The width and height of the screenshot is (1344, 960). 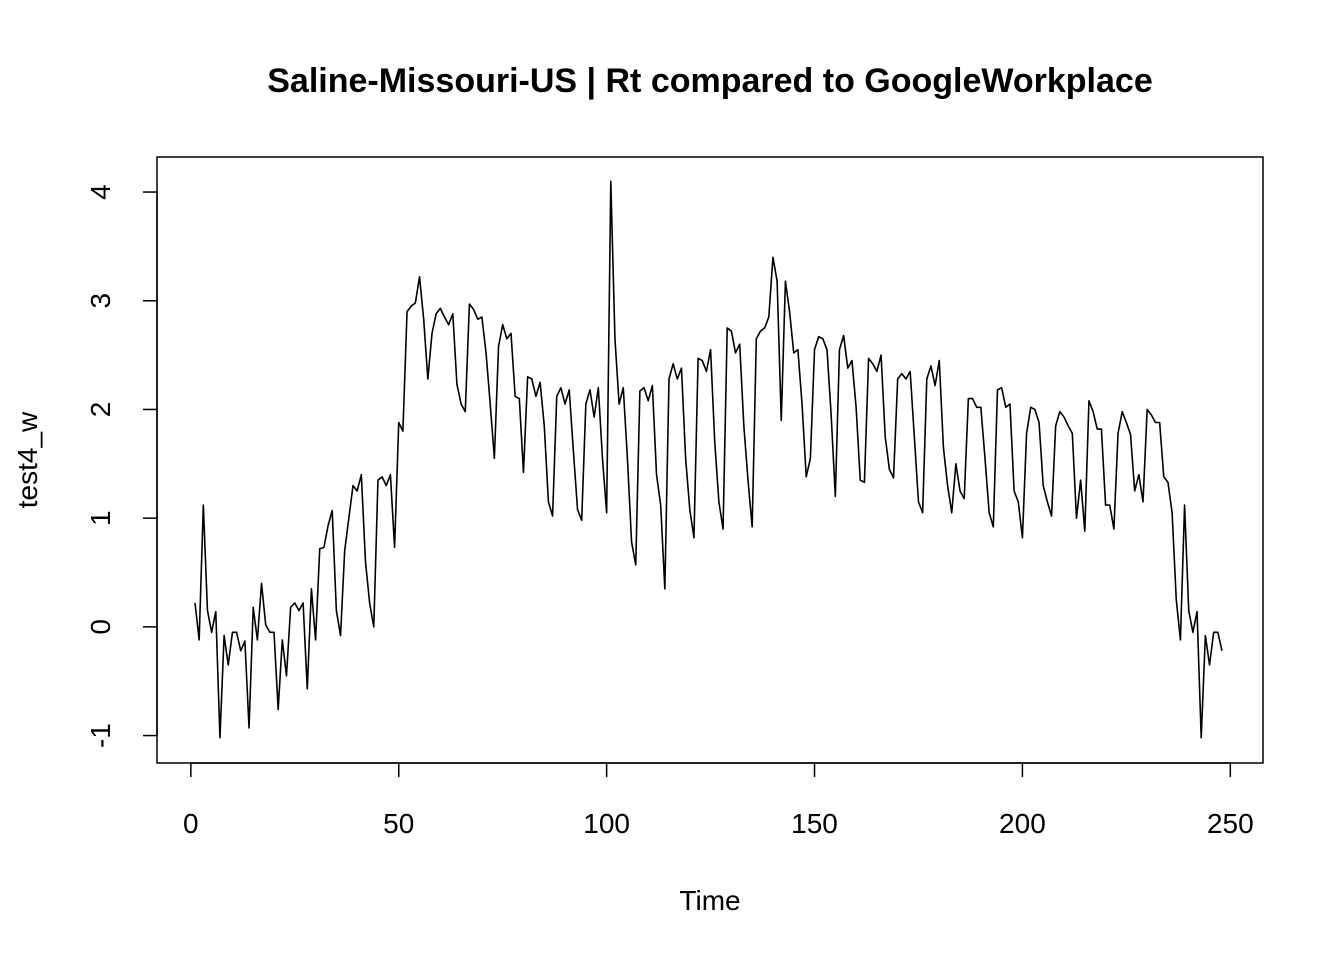 I want to click on x-tick-label: 100, so click(x=606, y=823).